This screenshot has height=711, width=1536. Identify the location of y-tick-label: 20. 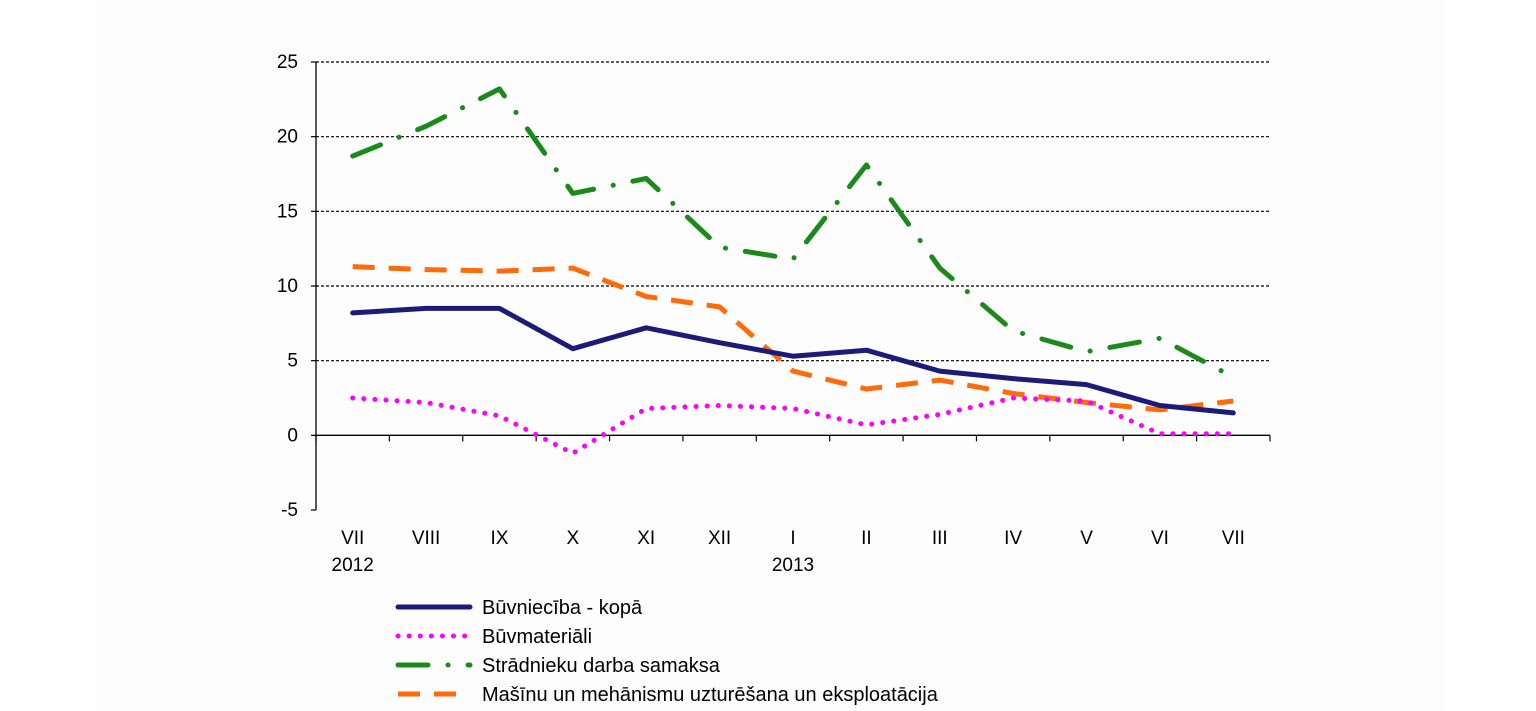
(287, 137).